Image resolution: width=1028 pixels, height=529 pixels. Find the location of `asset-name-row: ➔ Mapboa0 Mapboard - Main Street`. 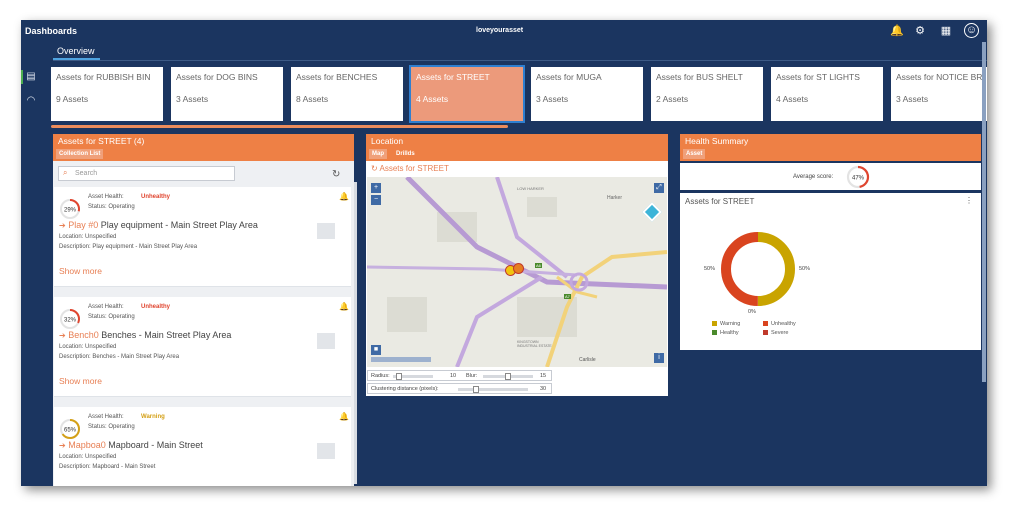

asset-name-row: ➔ Mapboa0 Mapboard - Main Street is located at coordinates (131, 445).